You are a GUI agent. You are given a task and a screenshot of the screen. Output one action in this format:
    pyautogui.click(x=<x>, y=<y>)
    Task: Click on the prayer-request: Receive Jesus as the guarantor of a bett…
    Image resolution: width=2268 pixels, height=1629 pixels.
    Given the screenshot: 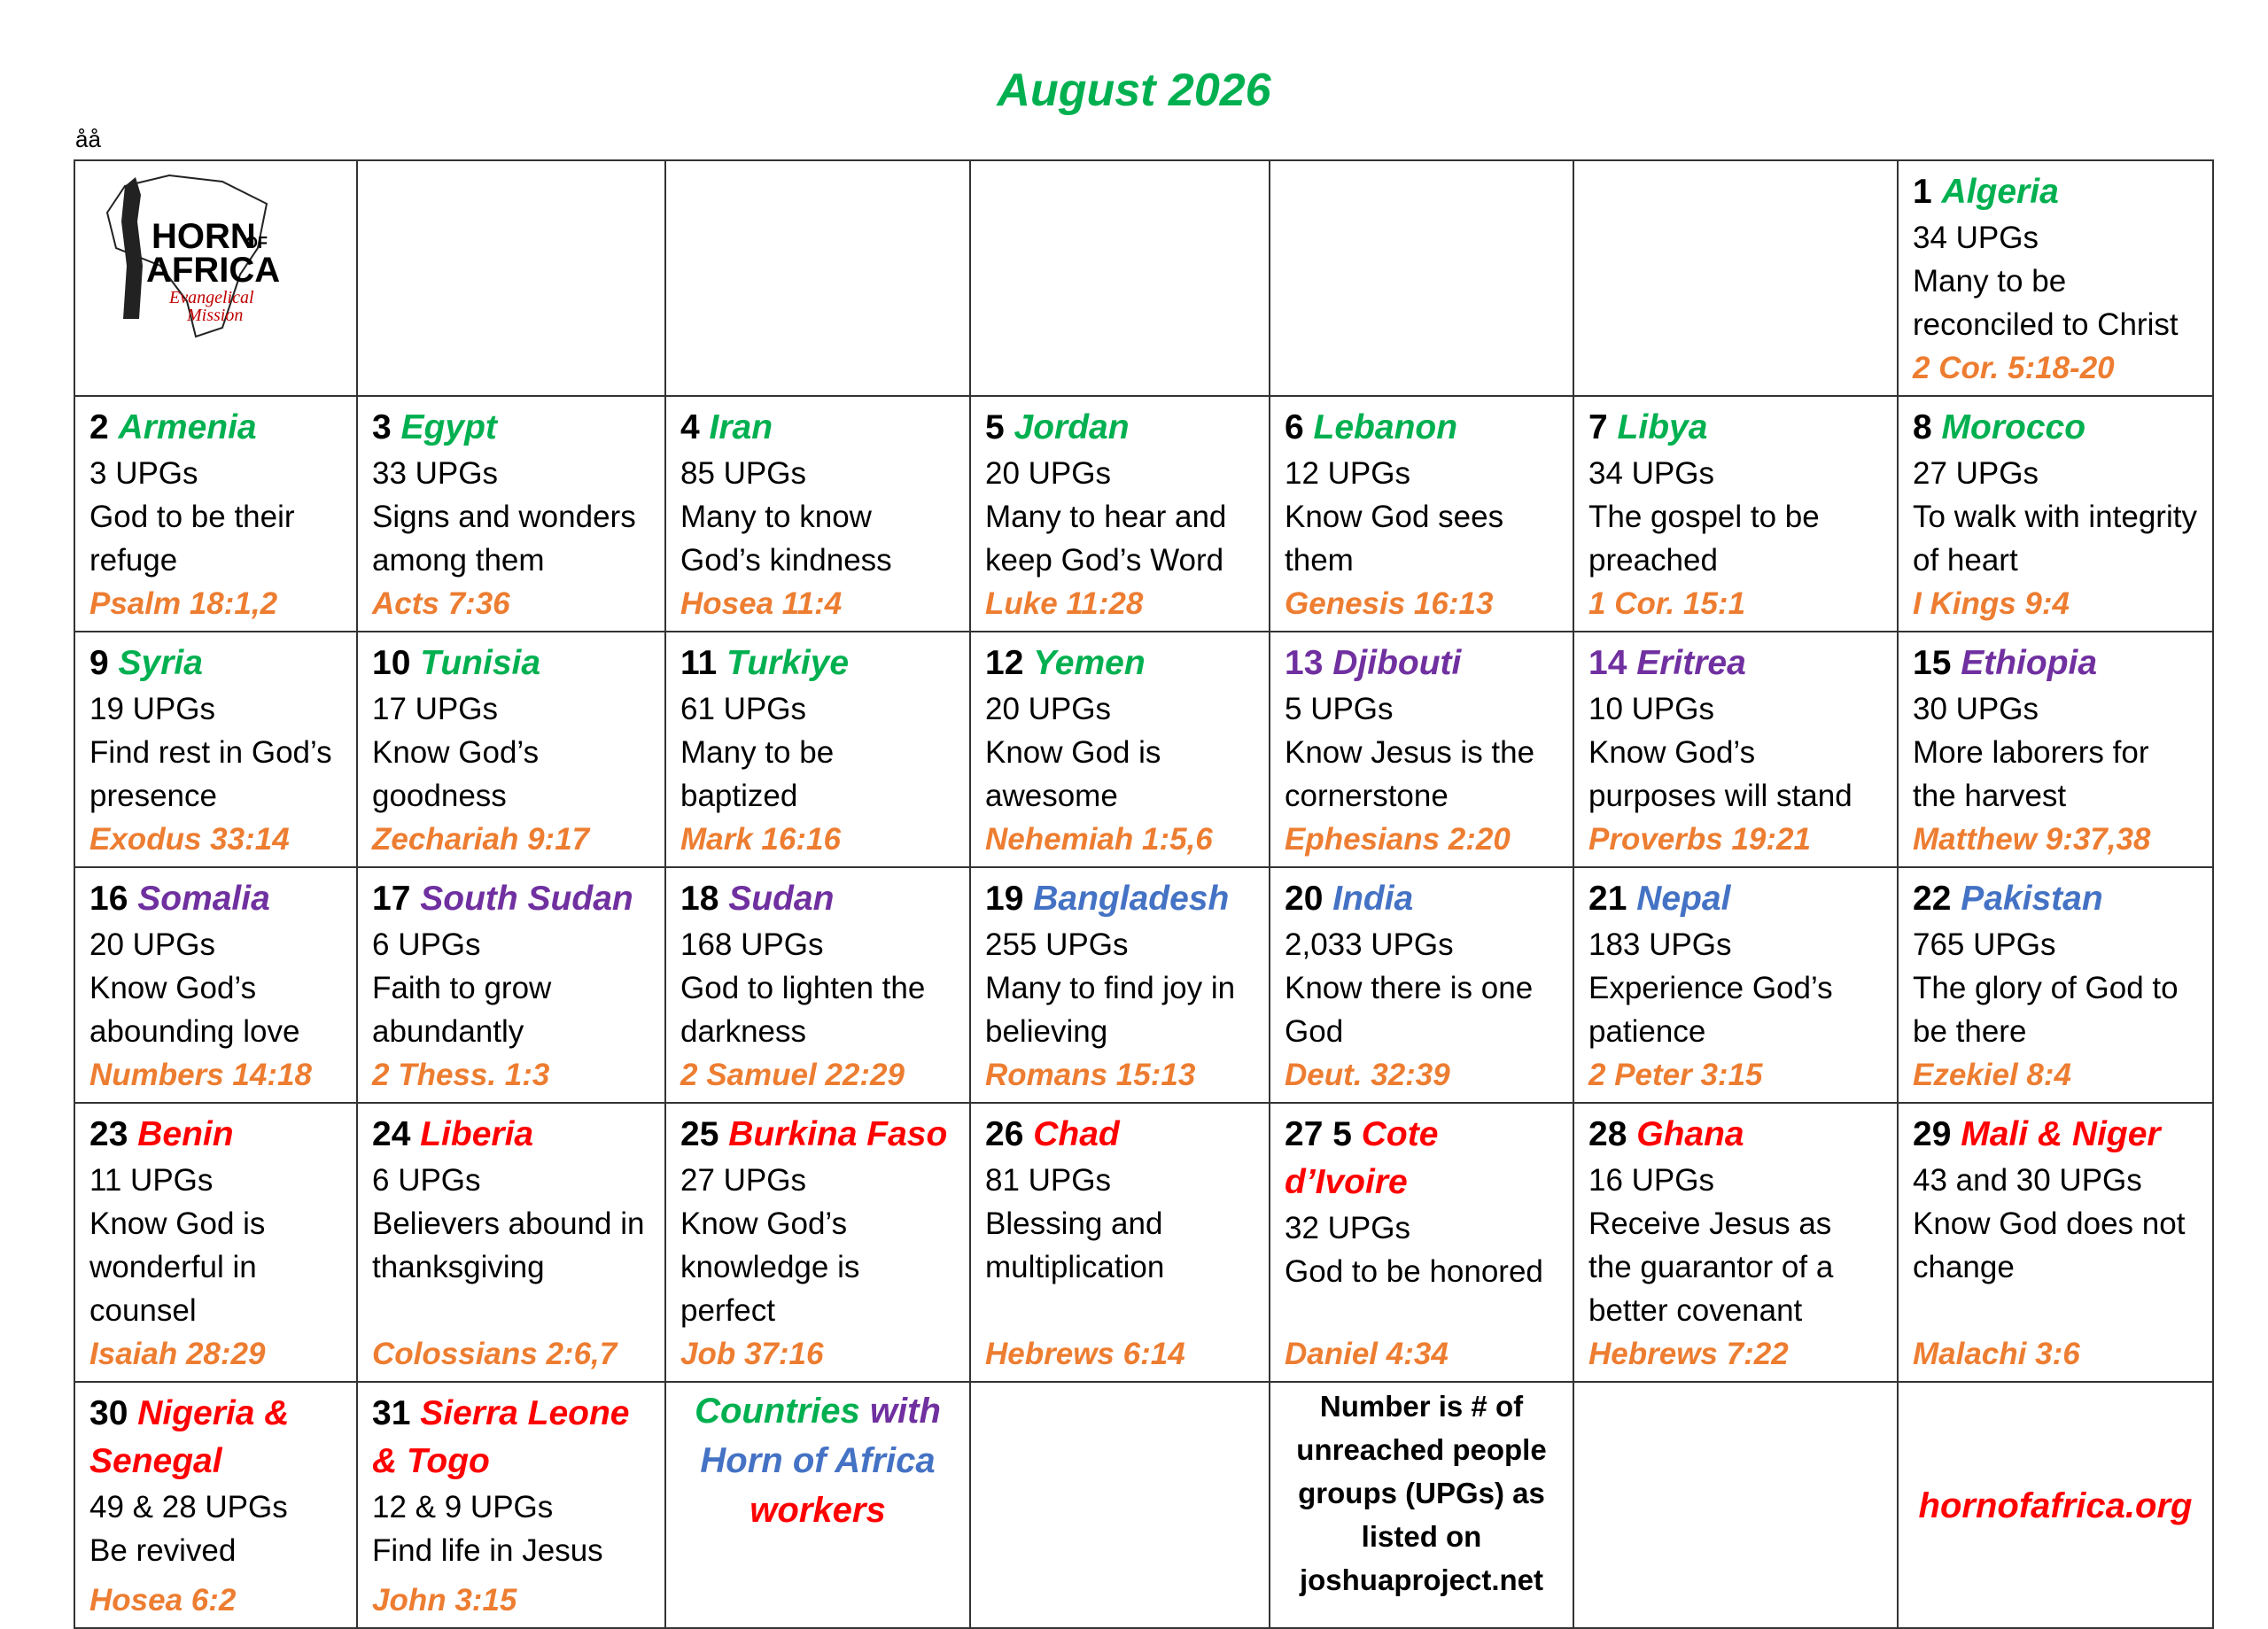 What is the action you would take?
    pyautogui.click(x=1711, y=1267)
    